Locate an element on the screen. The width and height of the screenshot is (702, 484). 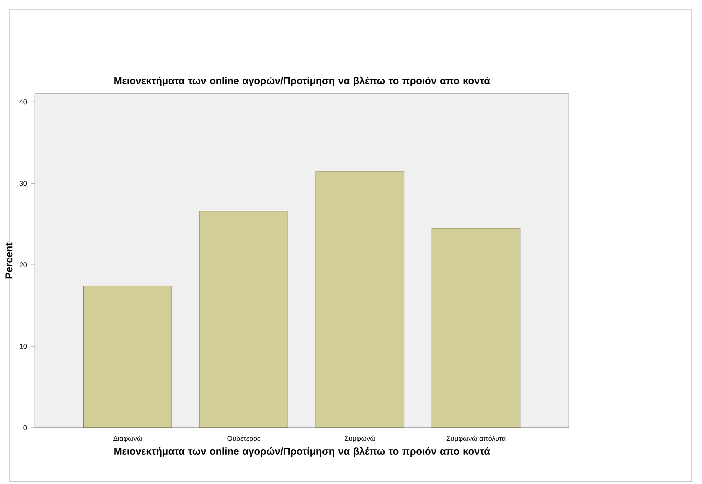
y-axis-title: Percent is located at coordinates (9, 260).